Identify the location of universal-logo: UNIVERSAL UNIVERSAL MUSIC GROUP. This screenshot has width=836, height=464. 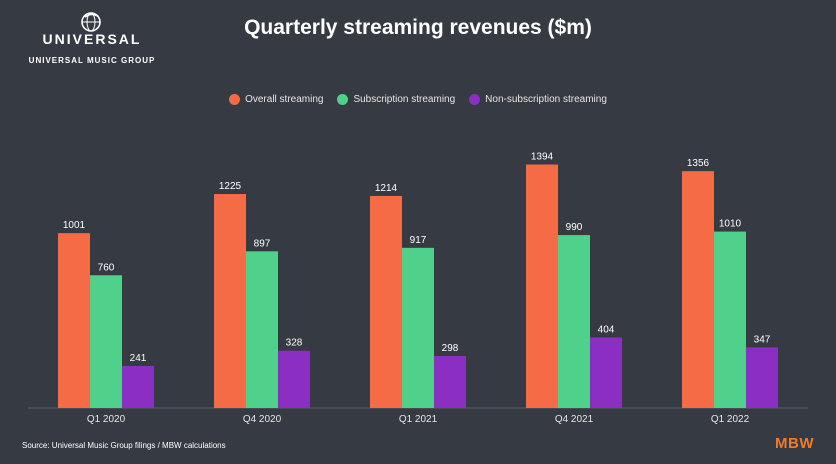
(92, 39).